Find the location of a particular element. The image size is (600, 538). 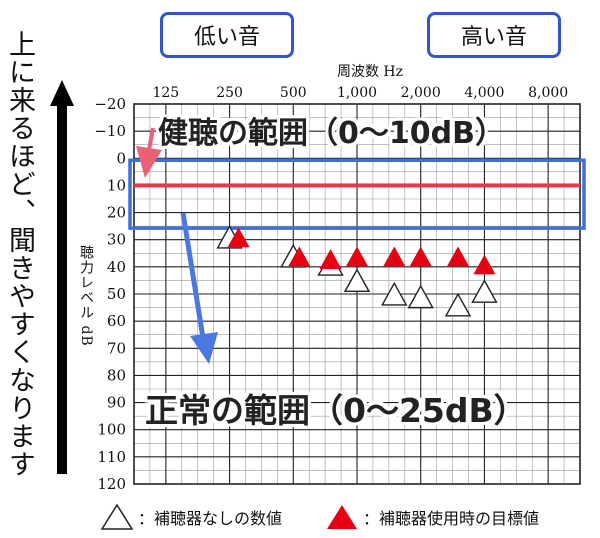

legend-item-filled: ：補聴器使用時の目標値 is located at coordinates (432, 517).